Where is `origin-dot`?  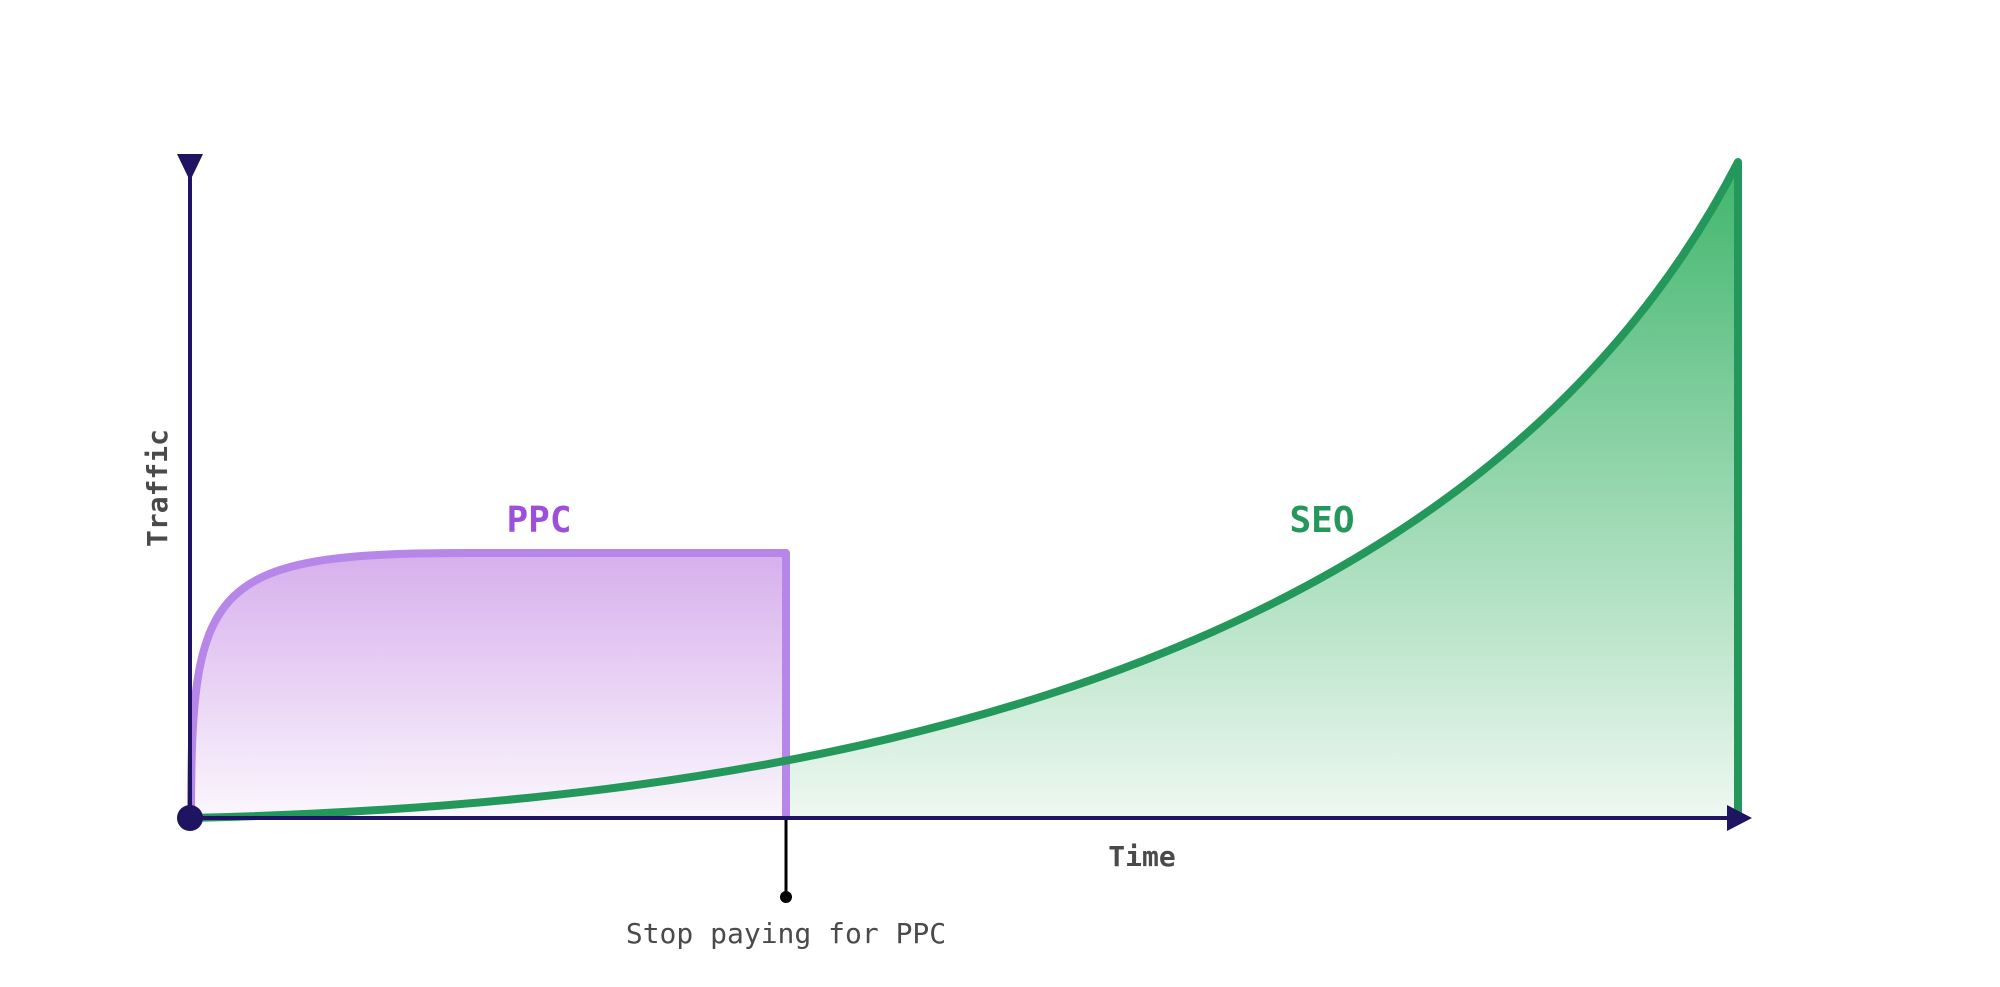
origin-dot is located at coordinates (190, 818).